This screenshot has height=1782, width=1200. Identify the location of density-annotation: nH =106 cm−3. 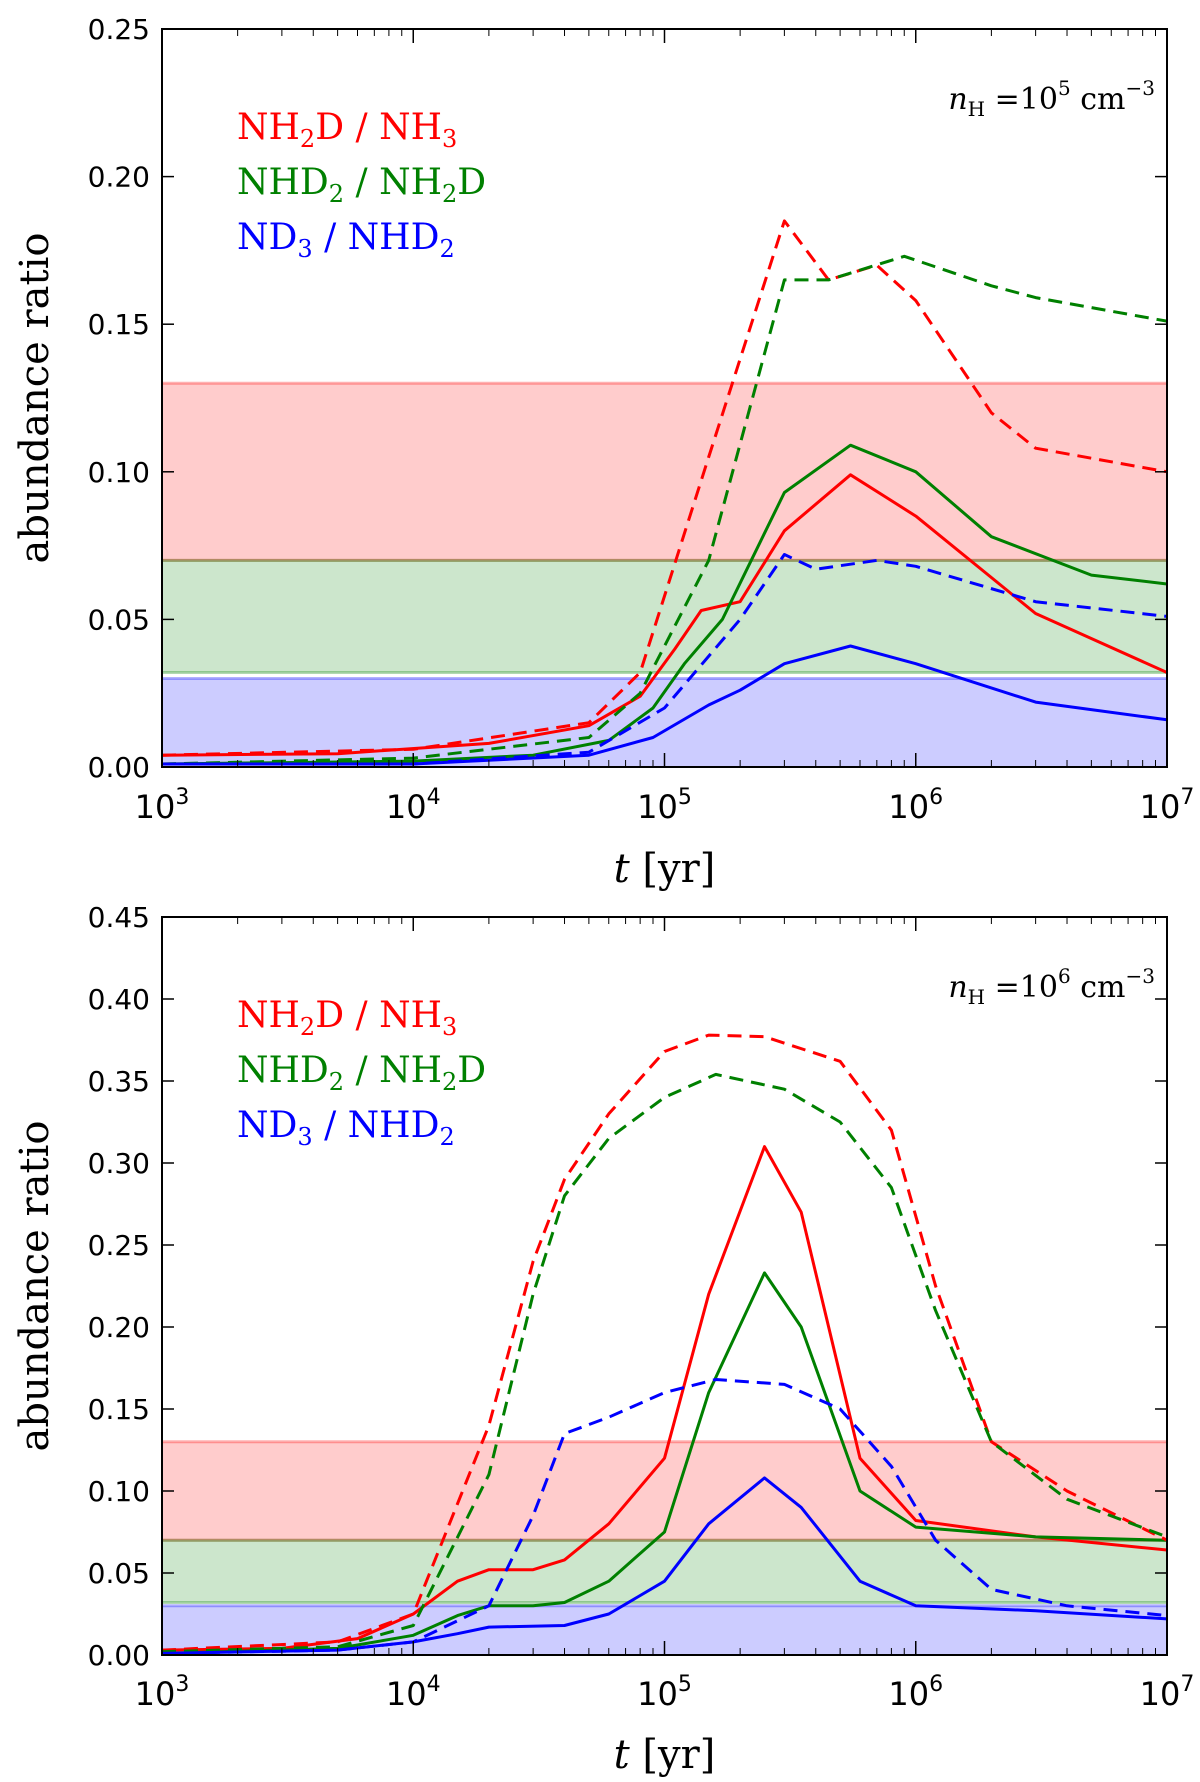
(1051, 986).